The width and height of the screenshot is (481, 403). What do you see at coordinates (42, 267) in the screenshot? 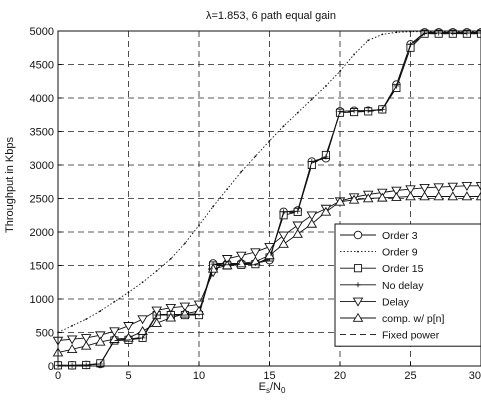
I see `y-tick-label: 1500` at bounding box center [42, 267].